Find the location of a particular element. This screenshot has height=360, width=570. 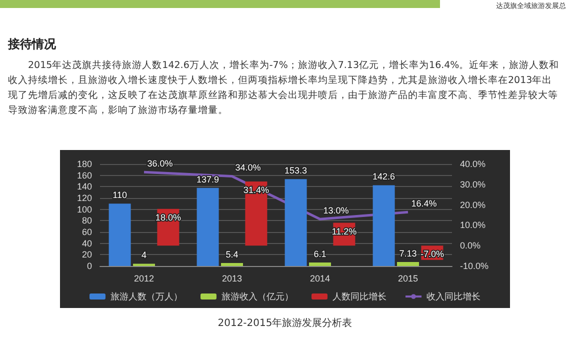

text: 2012-2015年旅游发展分析表 is located at coordinates (285, 323).